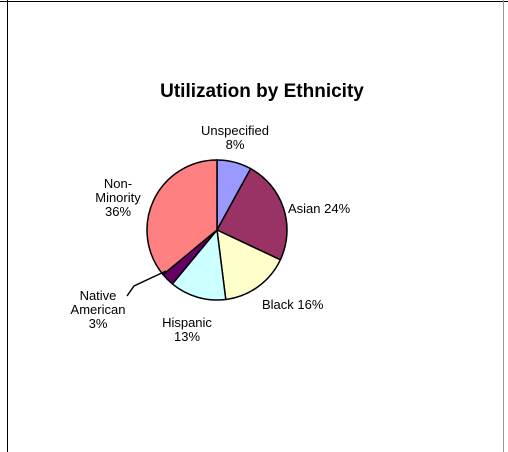  What do you see at coordinates (199, 264) in the screenshot?
I see `pie-slice-hispanic` at bounding box center [199, 264].